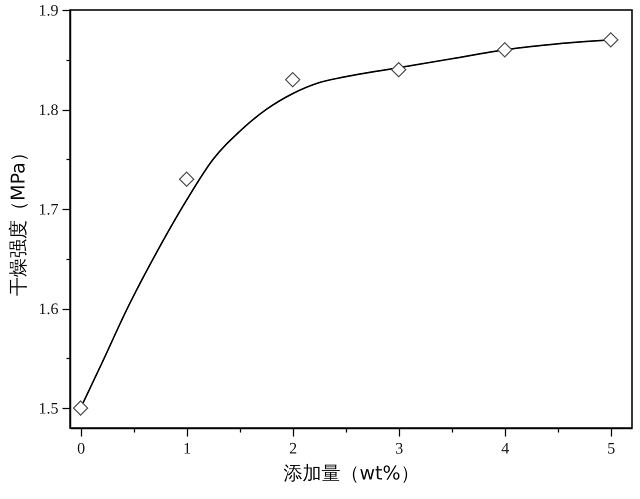 This screenshot has height=499, width=640. Describe the element at coordinates (187, 449) in the screenshot. I see `x-tick-label: 1` at that location.